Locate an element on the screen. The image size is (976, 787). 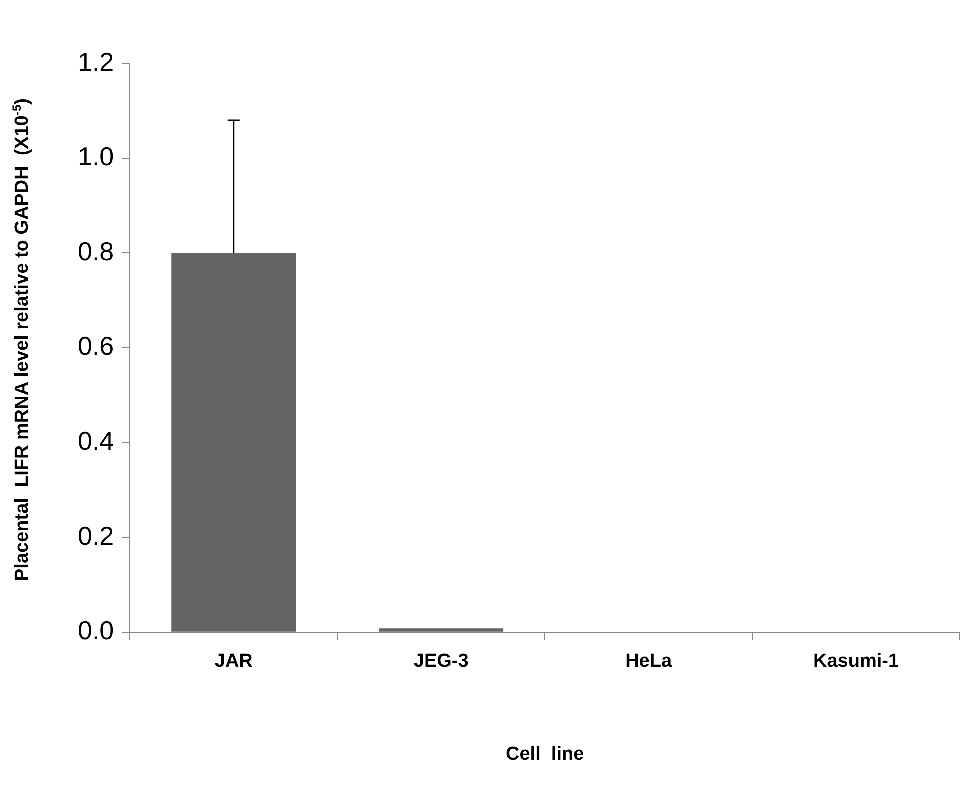
y-tick-label: 1.0 is located at coordinates (96, 157).